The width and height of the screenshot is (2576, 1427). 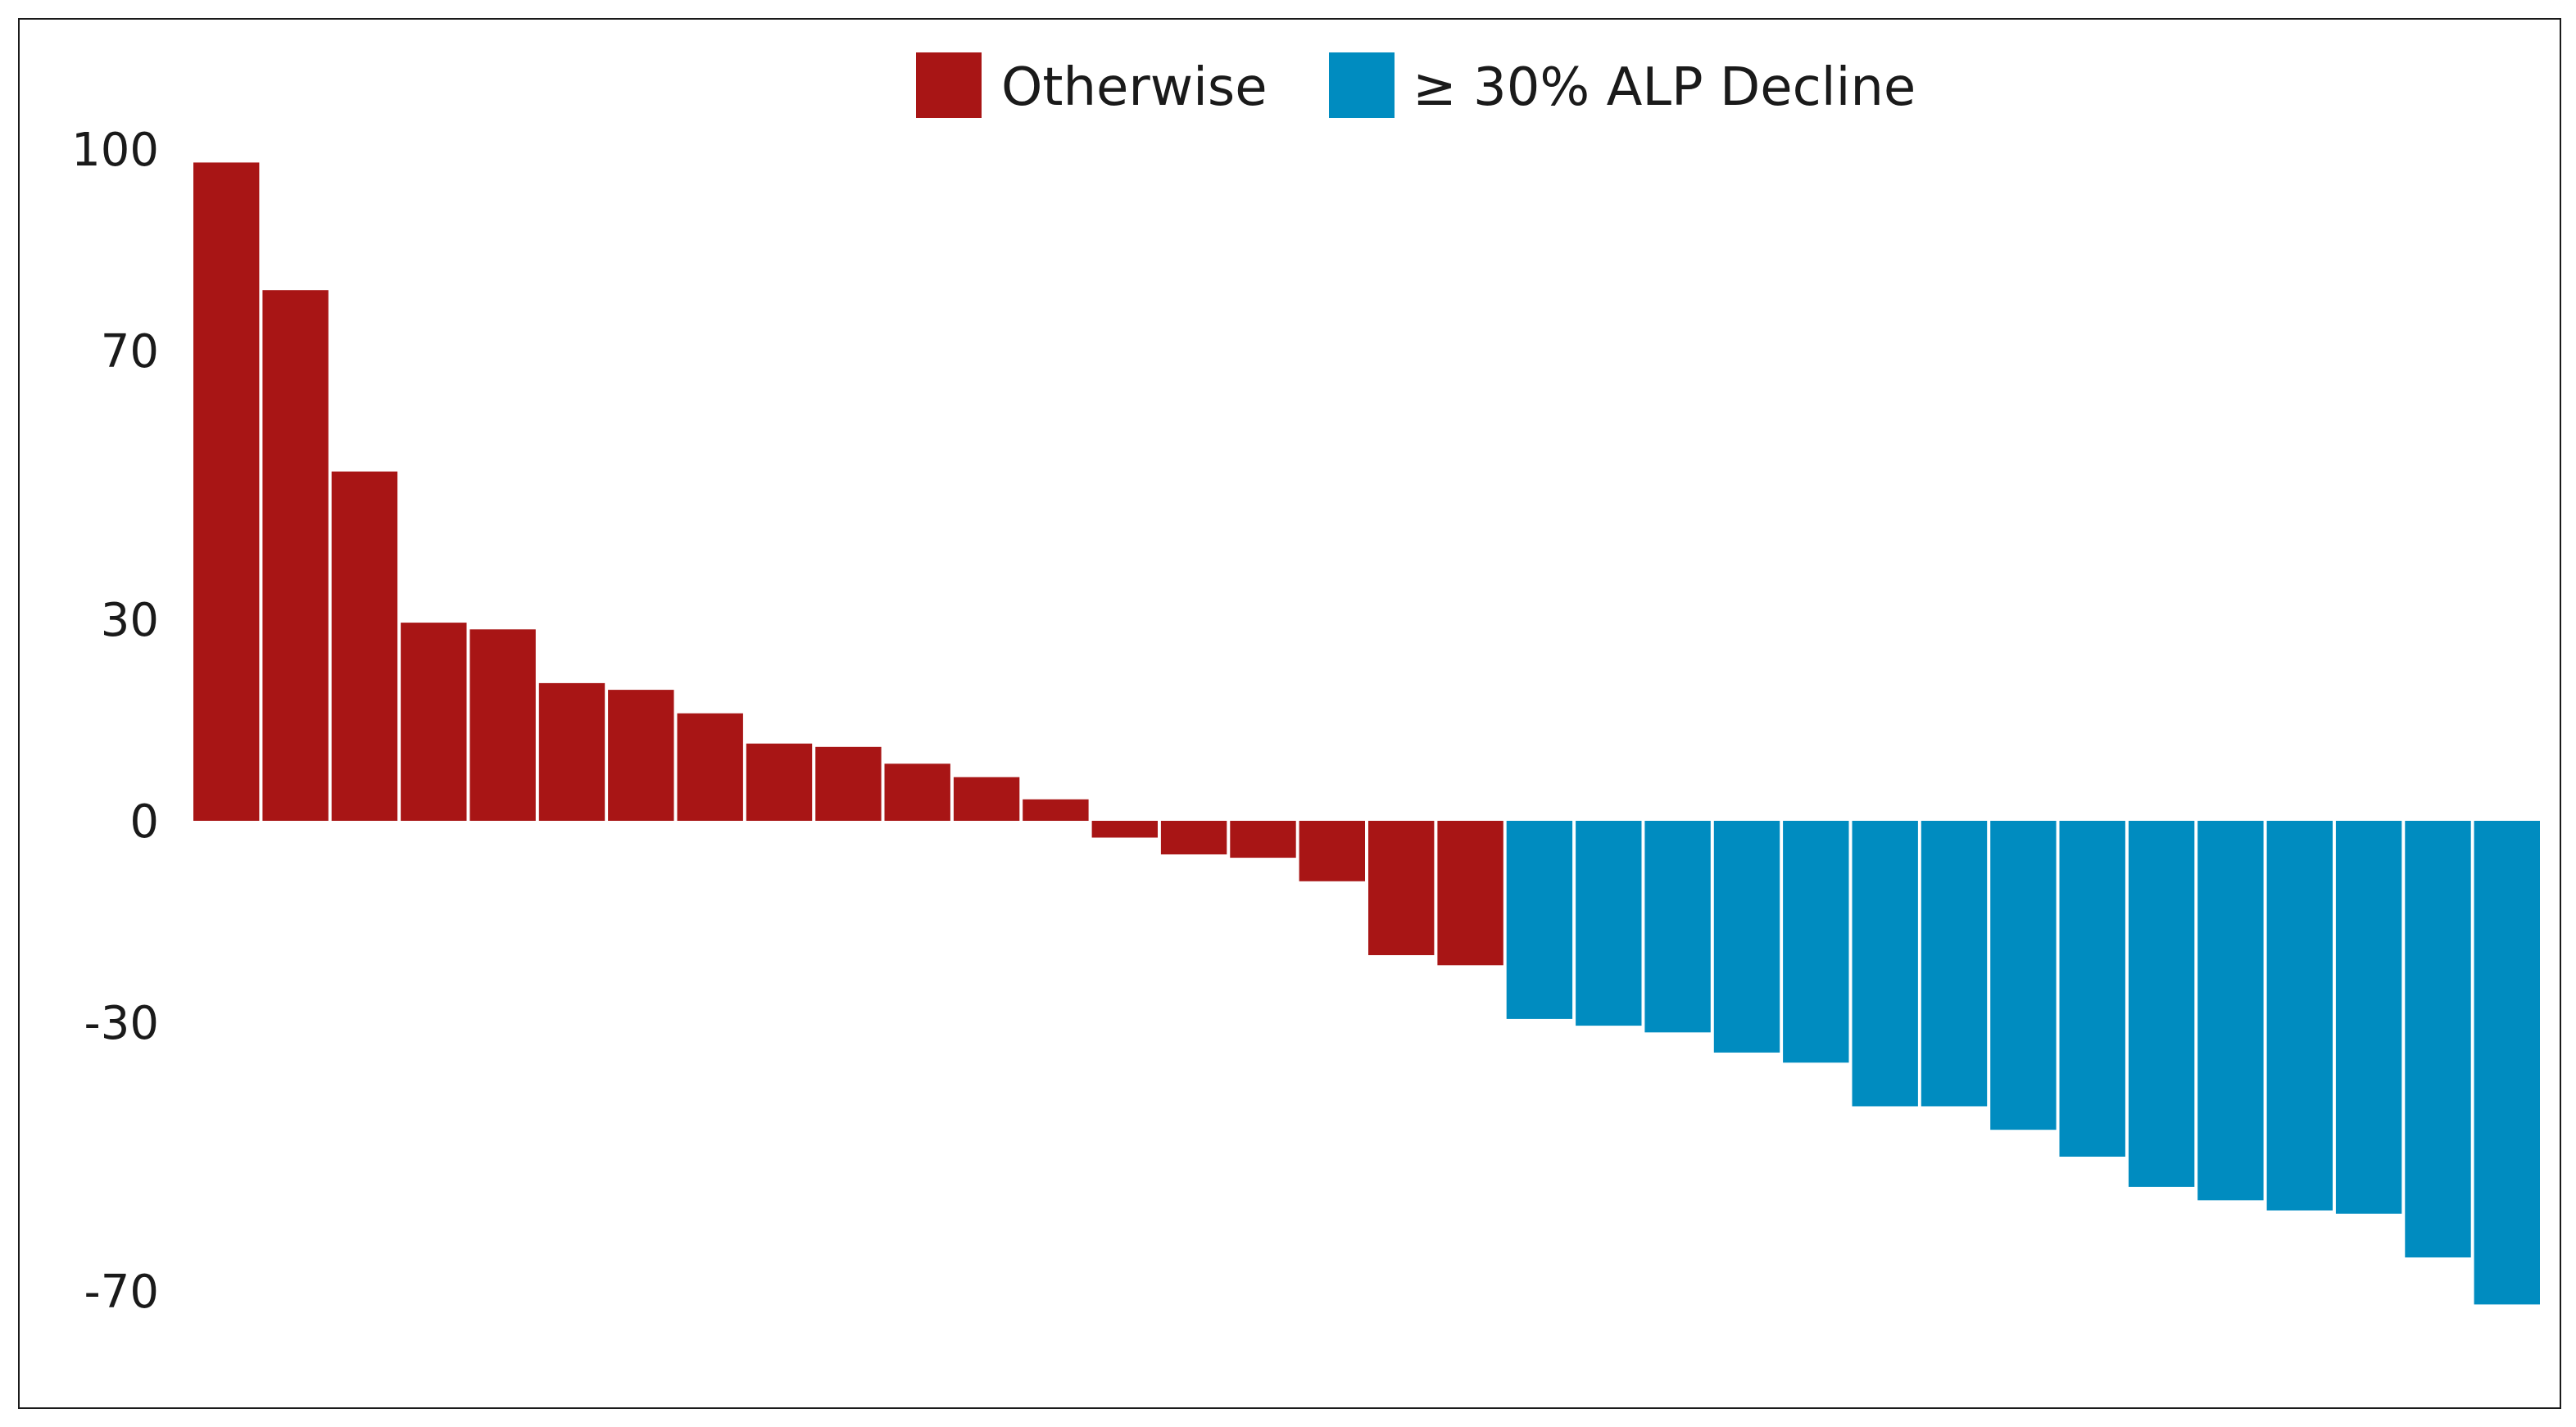 What do you see at coordinates (1664, 87) in the screenshot?
I see `legend-label-alp-decline: ≥ 30% ALP Decline` at bounding box center [1664, 87].